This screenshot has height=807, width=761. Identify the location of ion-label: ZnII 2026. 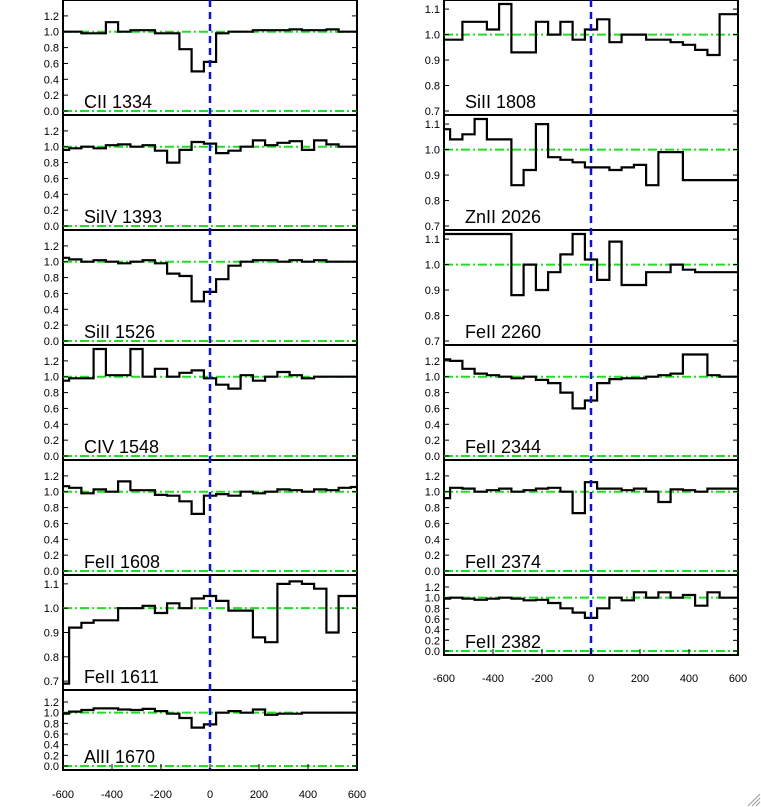
(503, 217).